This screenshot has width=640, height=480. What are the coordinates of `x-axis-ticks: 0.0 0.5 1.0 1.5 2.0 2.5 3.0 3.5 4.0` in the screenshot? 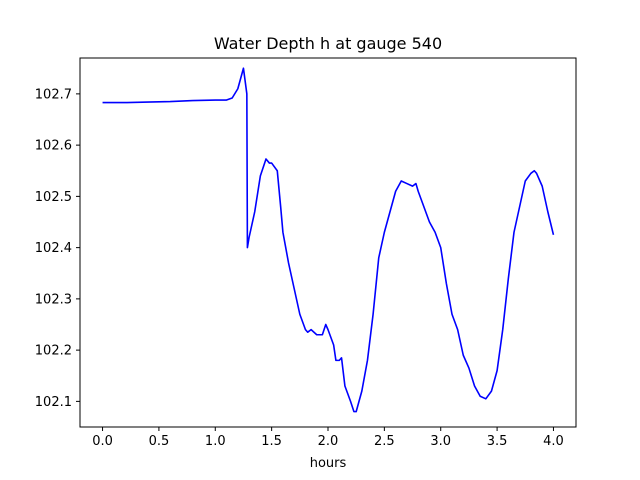 It's located at (328, 438).